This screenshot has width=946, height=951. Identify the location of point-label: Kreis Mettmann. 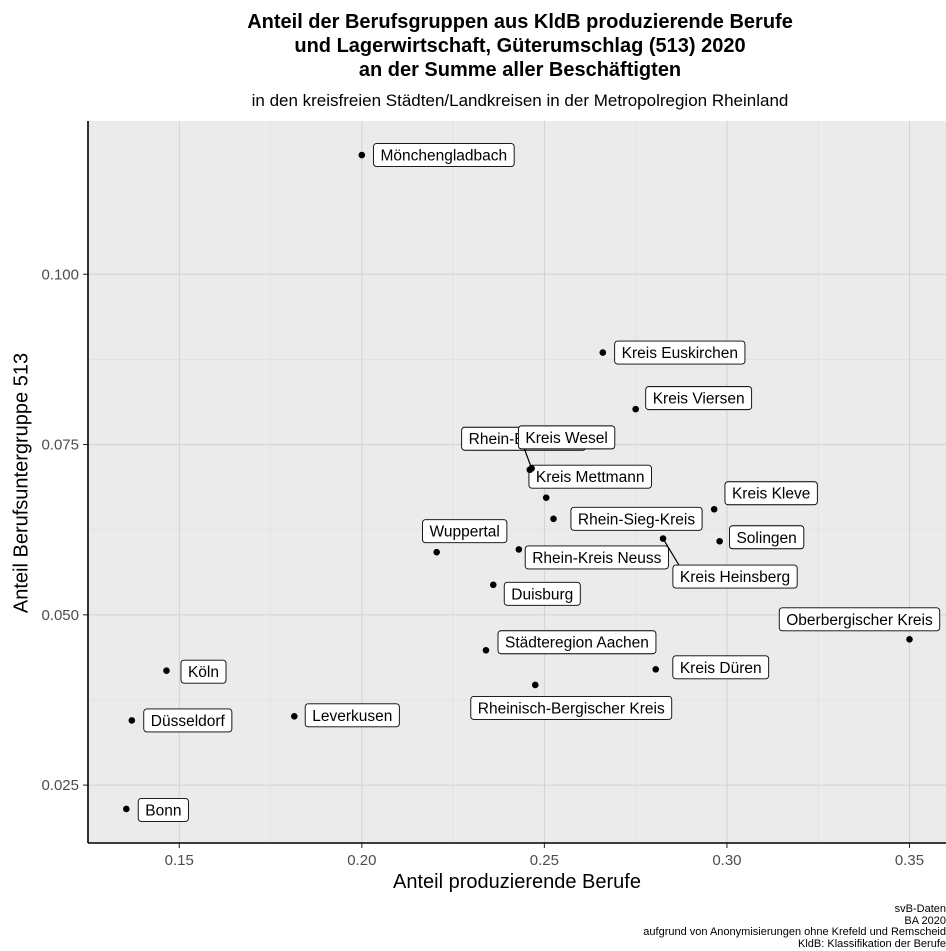
(590, 476).